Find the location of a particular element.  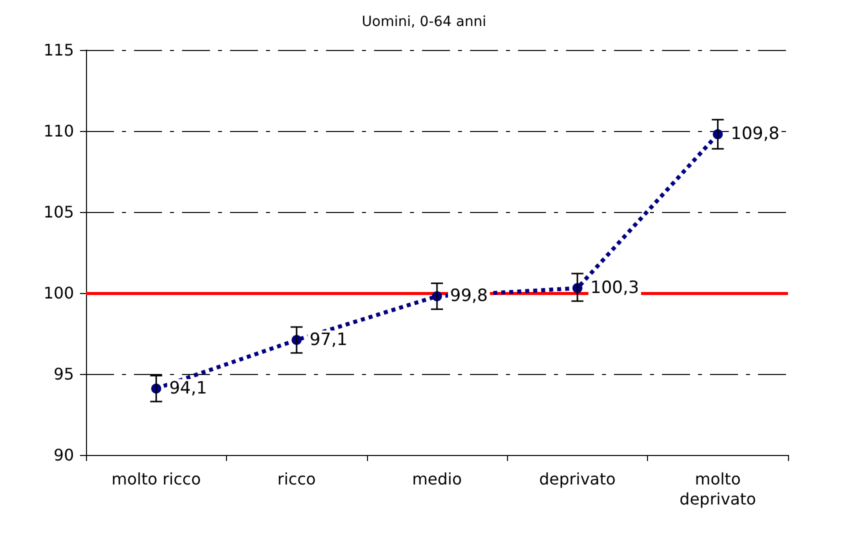

x-tick-label: molto deprivato is located at coordinates (718, 489).